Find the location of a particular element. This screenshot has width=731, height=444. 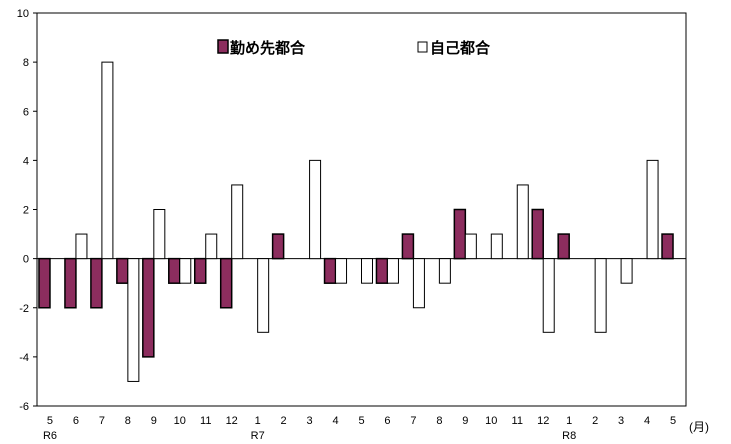

y-tick-label: 2 is located at coordinates (26, 211).